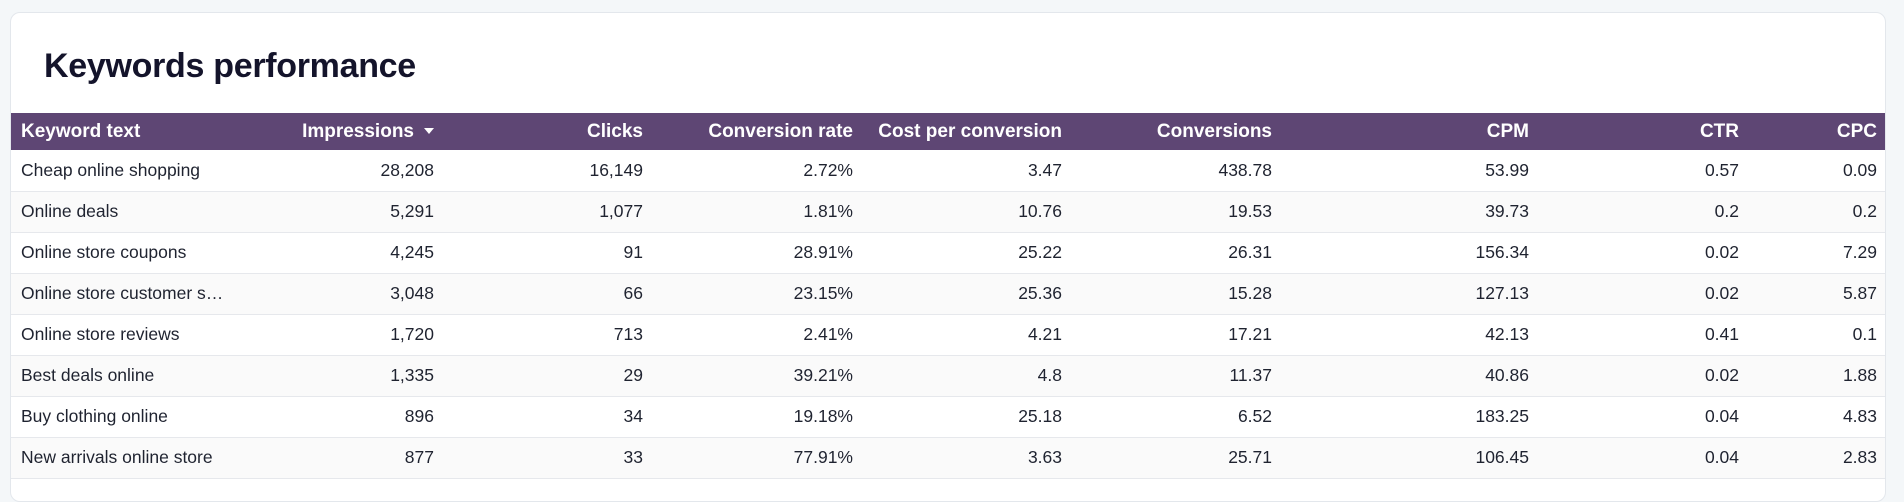  I want to click on cpc-cell: 0.2, so click(1817, 212).